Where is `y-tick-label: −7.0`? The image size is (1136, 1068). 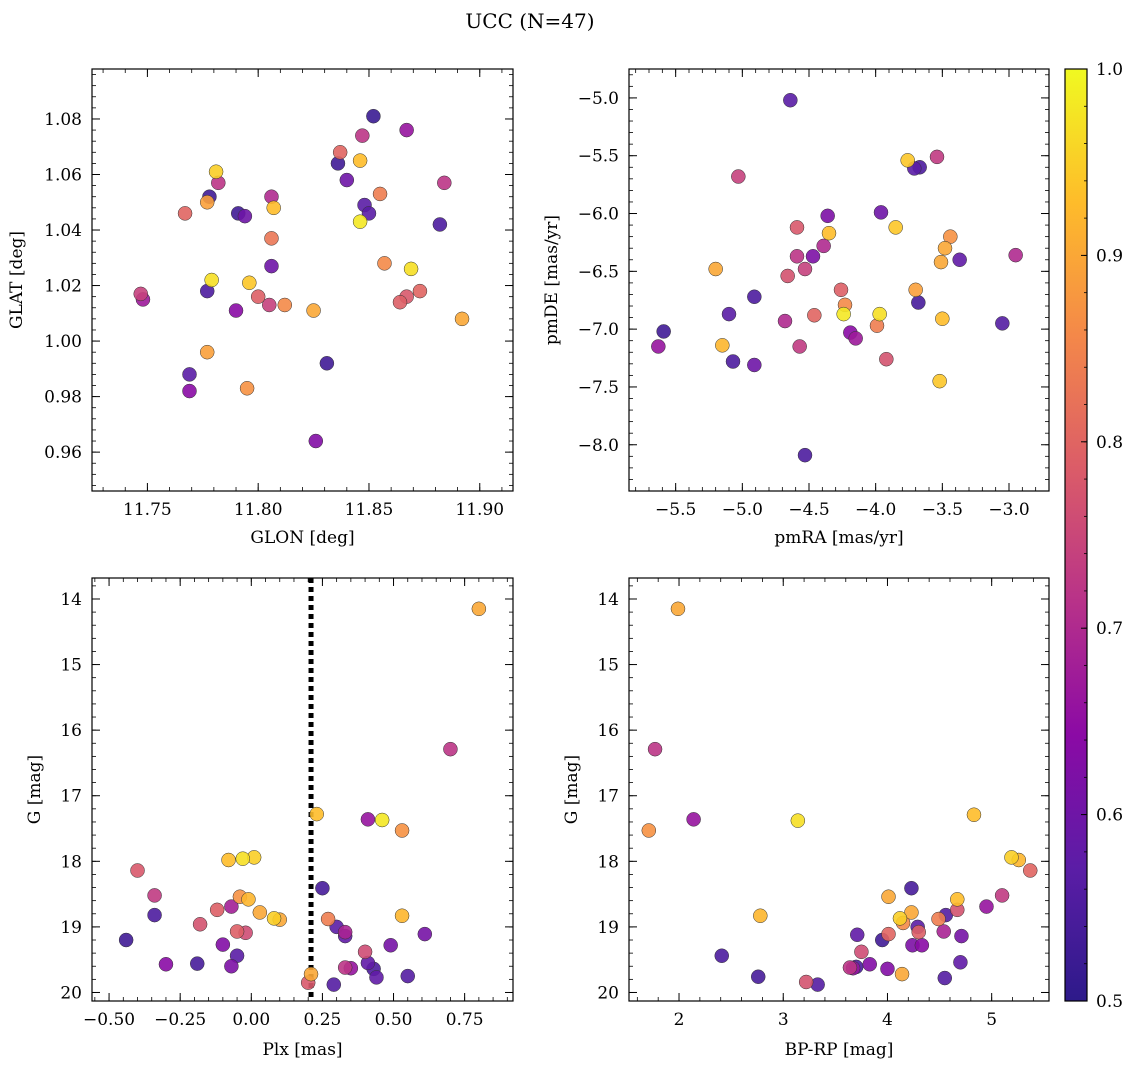
y-tick-label: −7.0 is located at coordinates (598, 330).